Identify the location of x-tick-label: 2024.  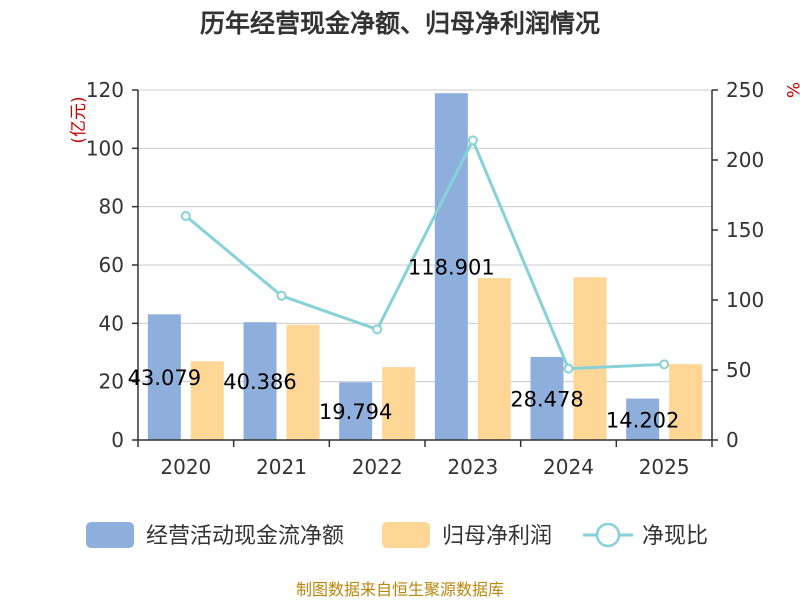
(568, 467).